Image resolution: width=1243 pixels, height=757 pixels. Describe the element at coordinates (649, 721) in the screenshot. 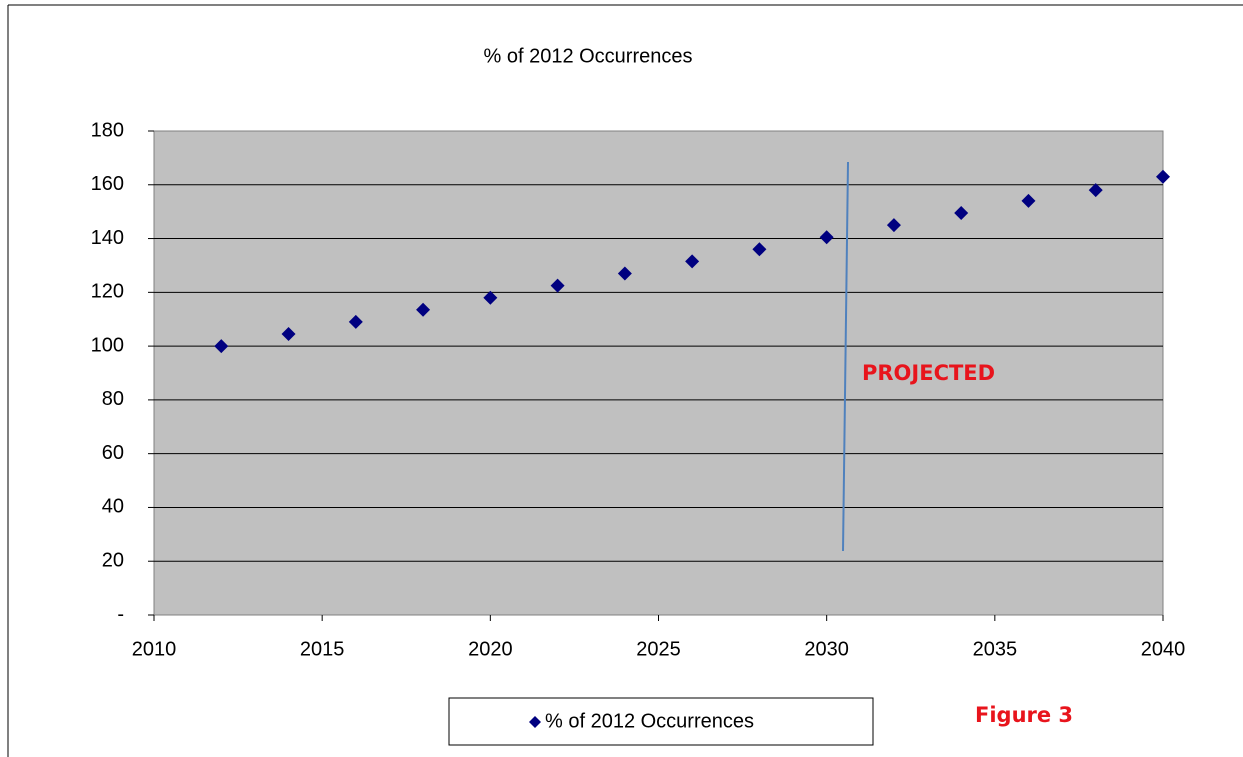

I see `legend-label: % of 2012 Occurrences` at that location.